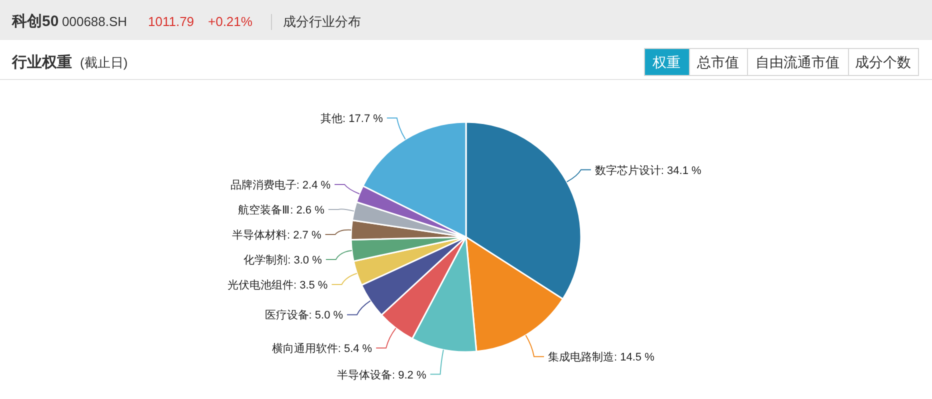 This screenshot has width=932, height=399. Describe the element at coordinates (260, 285) in the screenshot. I see `slice-label: 光伏电池组件` at that location.